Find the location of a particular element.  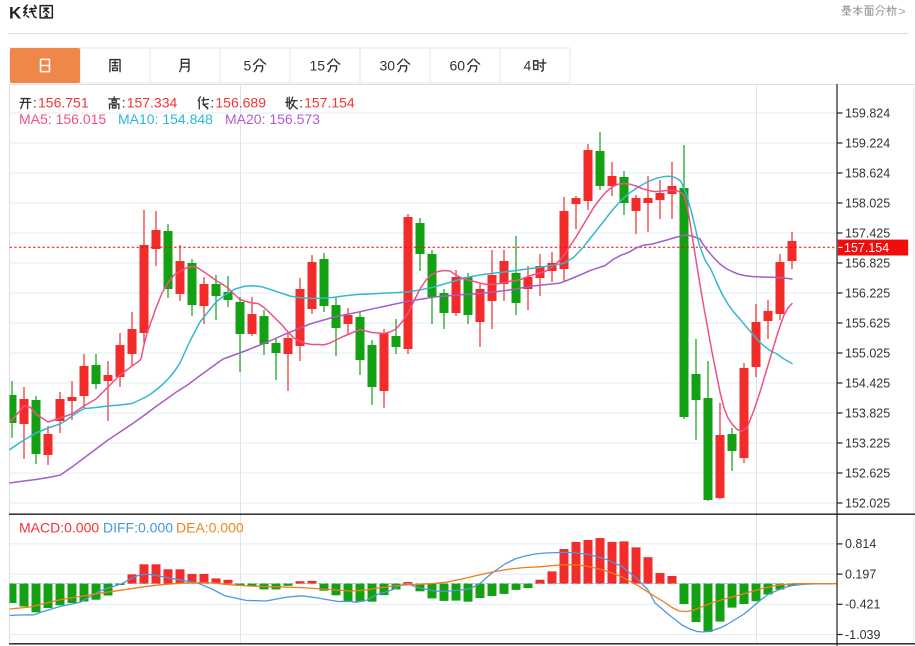

svg-text: 157.334 is located at coordinates (152, 103).